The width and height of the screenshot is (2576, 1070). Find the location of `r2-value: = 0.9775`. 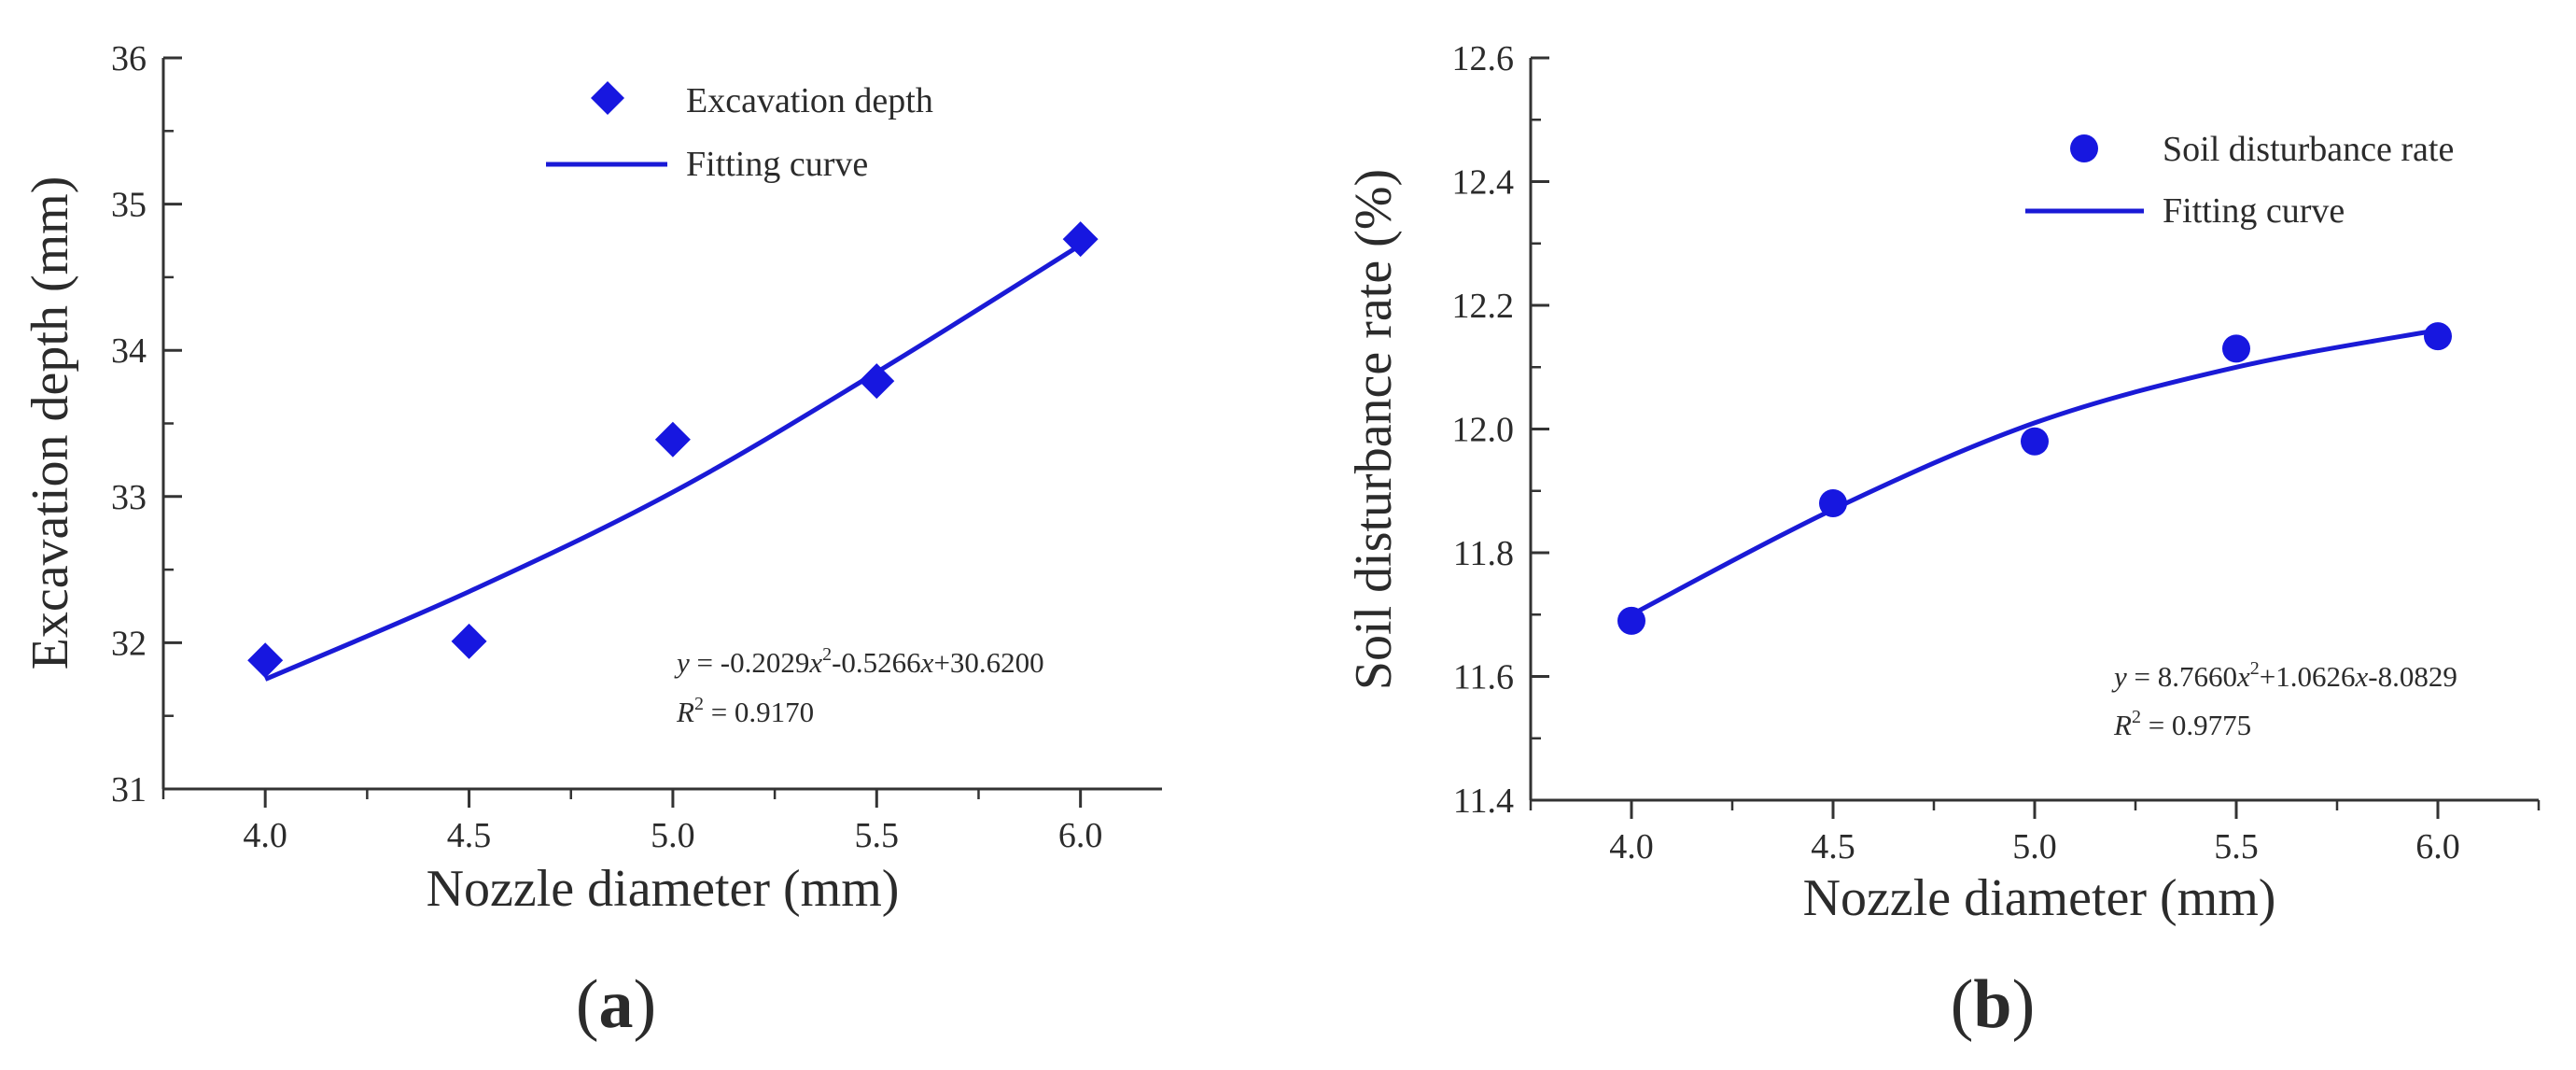

r2-value: = 0.9775 is located at coordinates (2196, 725).